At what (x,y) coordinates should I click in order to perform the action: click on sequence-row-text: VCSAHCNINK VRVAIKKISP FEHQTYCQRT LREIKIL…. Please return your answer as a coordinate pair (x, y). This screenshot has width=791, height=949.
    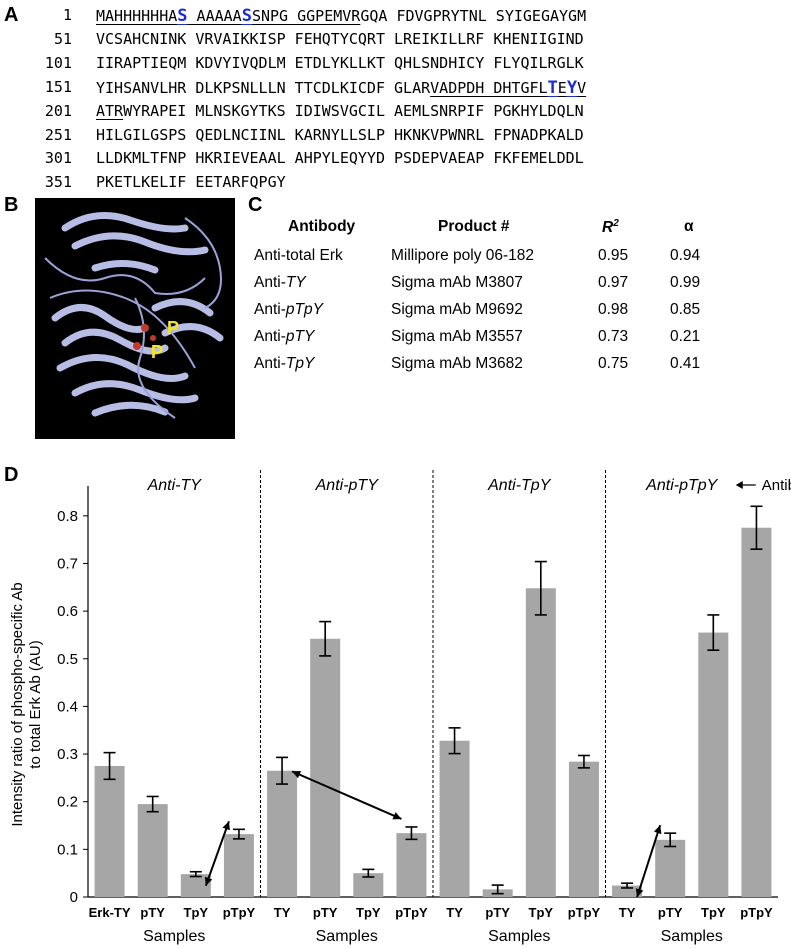
    Looking at the image, I should click on (340, 39).